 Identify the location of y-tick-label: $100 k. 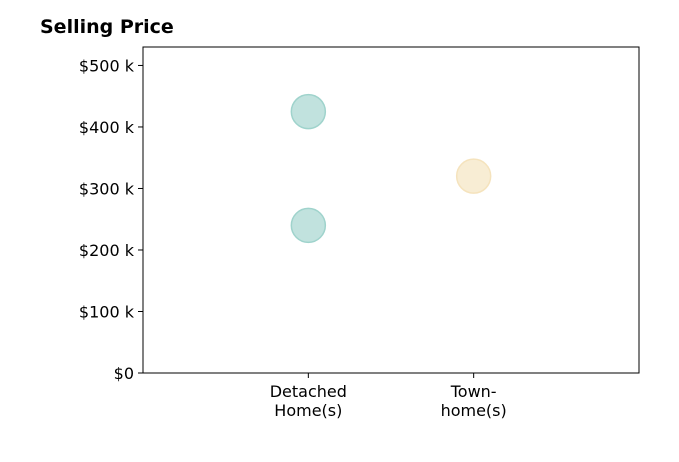
(107, 311).